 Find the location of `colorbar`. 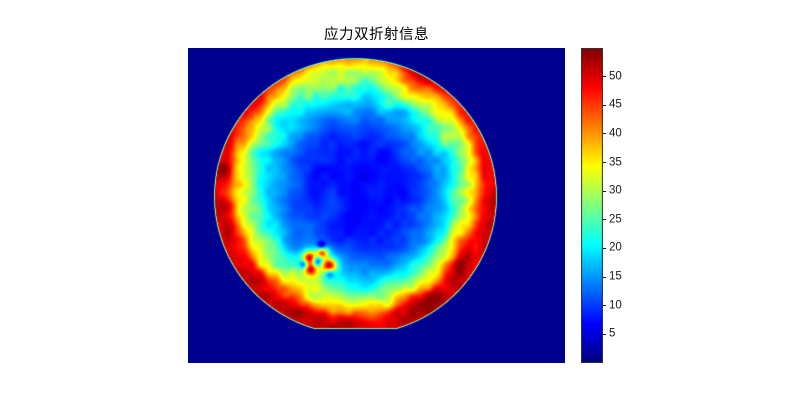

colorbar is located at coordinates (592, 205).